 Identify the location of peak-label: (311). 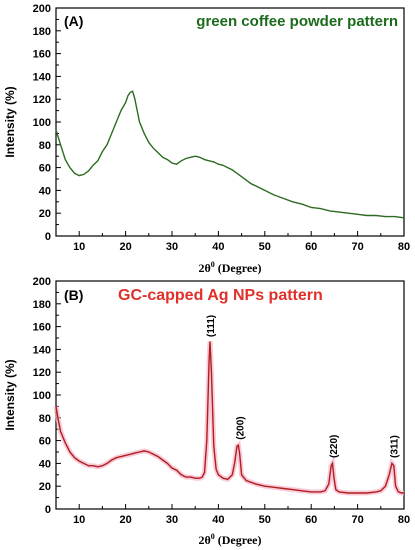
(394, 446).